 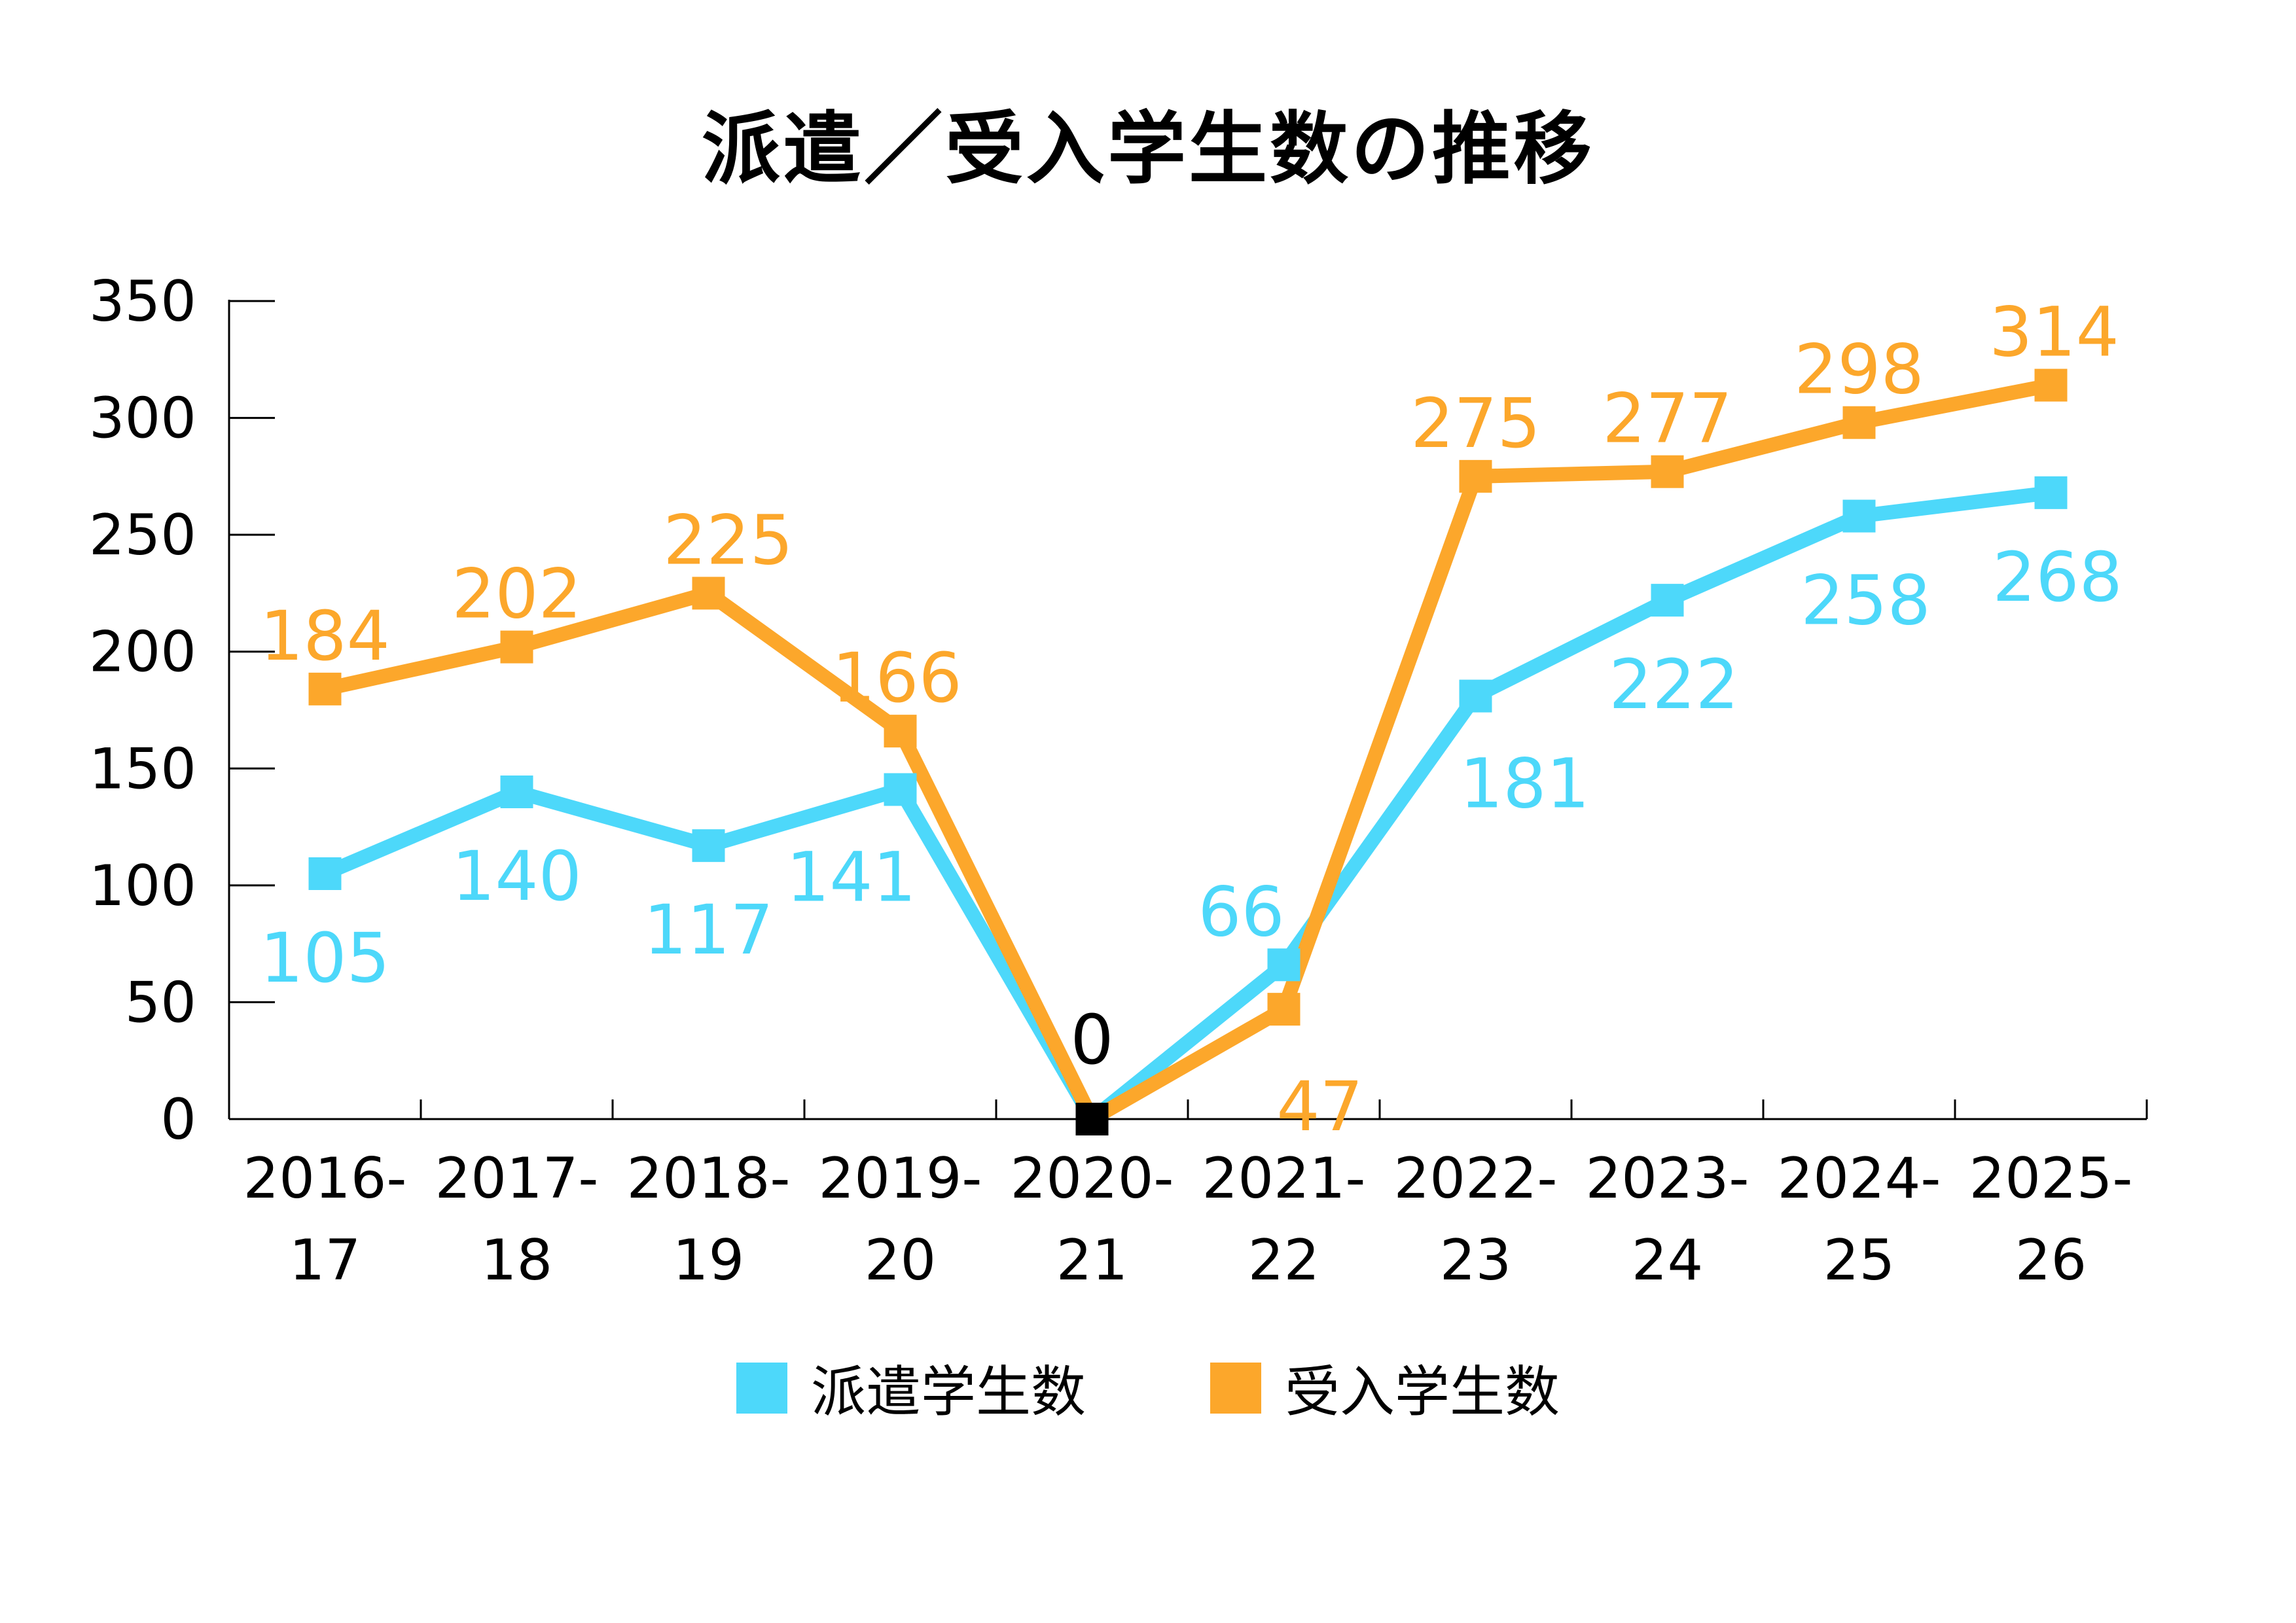 I want to click on chart-title: 派遣／受入学生数の推移, so click(x=1148, y=150).